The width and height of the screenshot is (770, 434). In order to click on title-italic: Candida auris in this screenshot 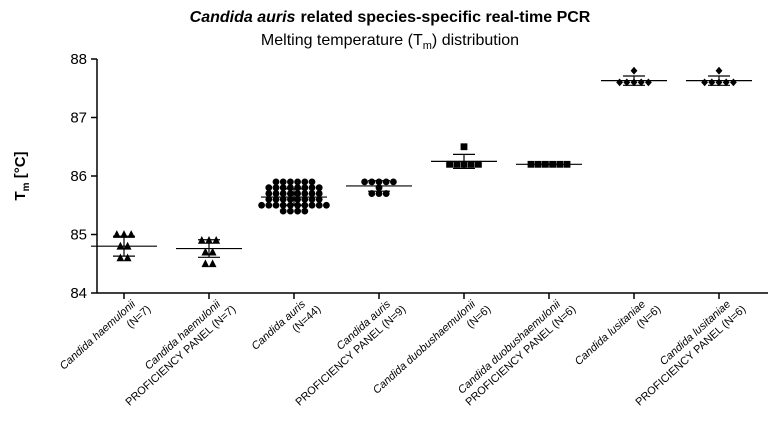, I will do `click(243, 17)`.